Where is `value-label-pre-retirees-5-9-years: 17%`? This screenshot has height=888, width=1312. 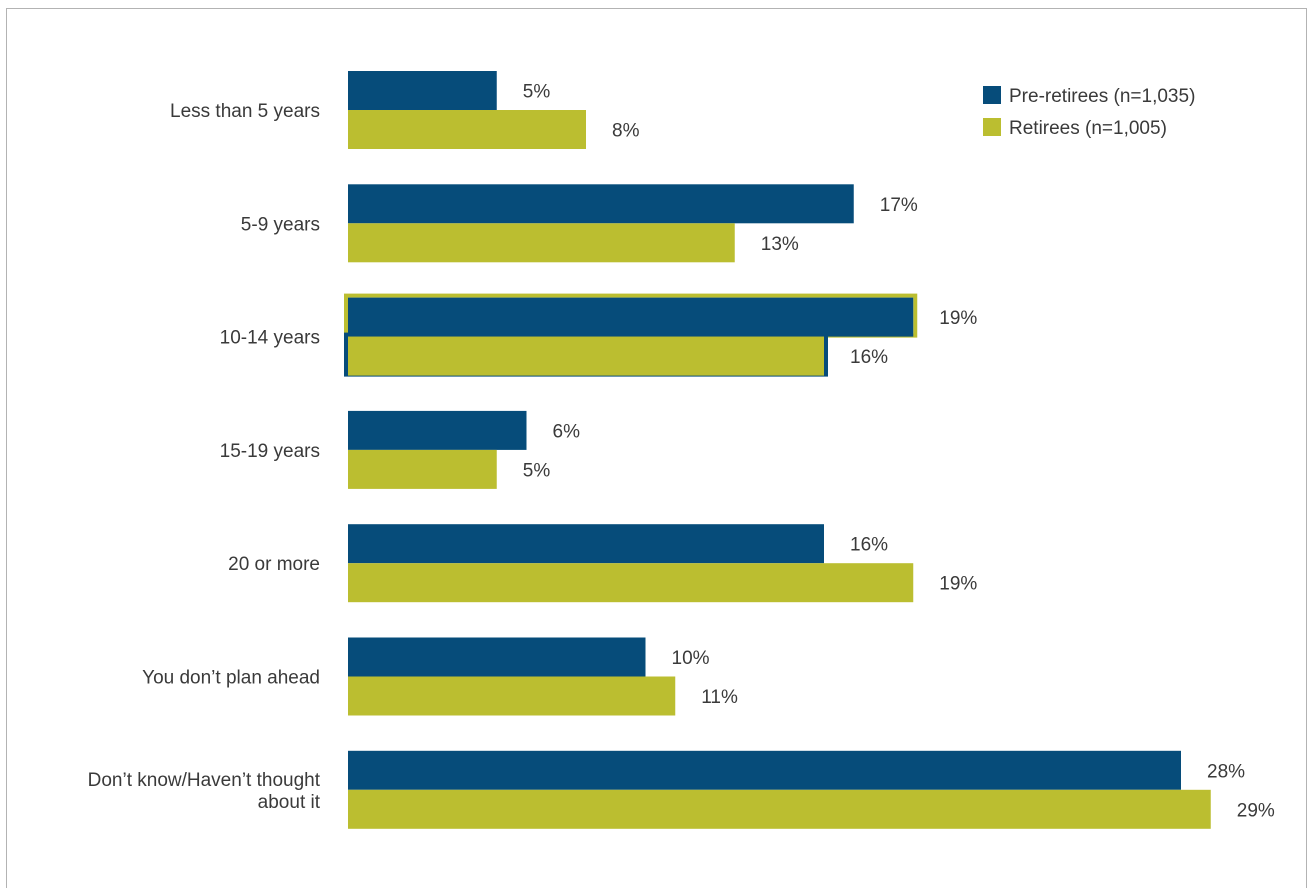 value-label-pre-retirees-5-9-years: 17% is located at coordinates (899, 205).